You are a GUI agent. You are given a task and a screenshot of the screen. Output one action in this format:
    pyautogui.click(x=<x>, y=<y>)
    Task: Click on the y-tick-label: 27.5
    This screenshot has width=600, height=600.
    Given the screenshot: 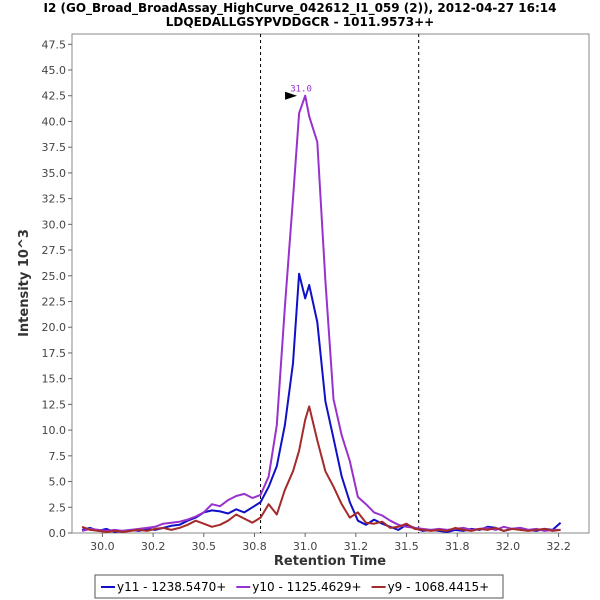 What is the action you would take?
    pyautogui.click(x=54, y=250)
    